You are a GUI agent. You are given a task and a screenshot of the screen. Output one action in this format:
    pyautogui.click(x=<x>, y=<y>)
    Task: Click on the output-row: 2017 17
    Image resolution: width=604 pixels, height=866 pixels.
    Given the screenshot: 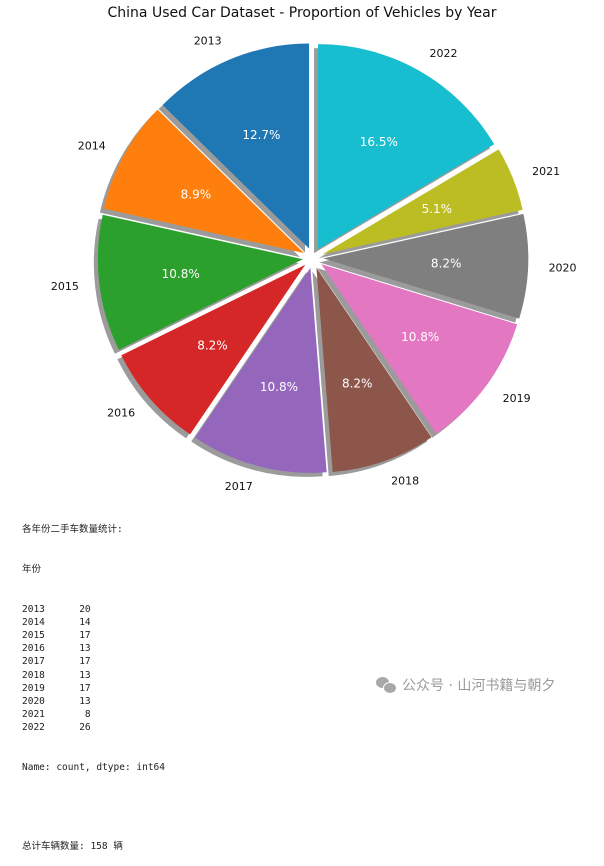 What is the action you would take?
    pyautogui.click(x=56, y=662)
    